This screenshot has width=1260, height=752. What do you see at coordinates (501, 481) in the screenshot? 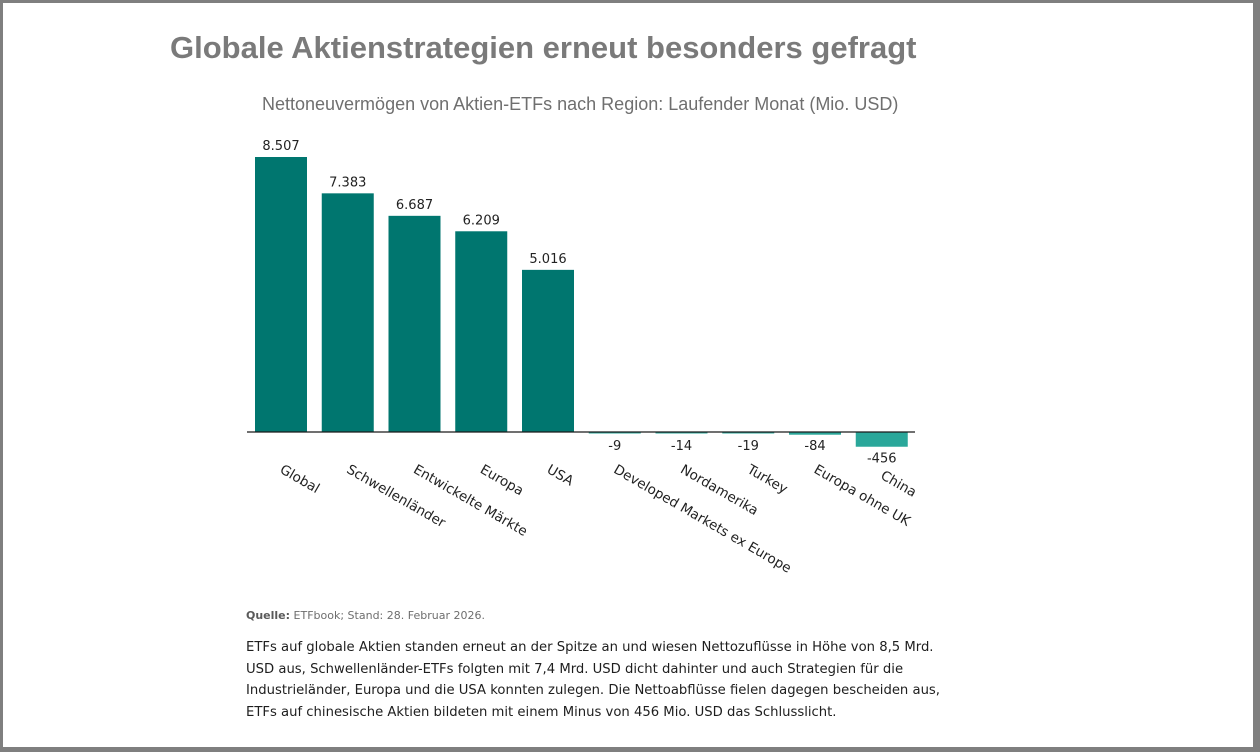
I see `category-label-3: Europa` at bounding box center [501, 481].